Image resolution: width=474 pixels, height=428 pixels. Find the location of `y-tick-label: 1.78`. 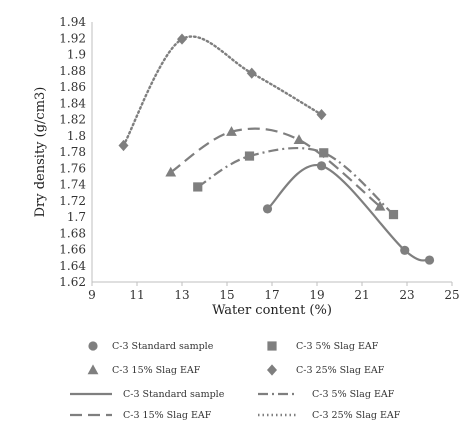

y-tick-label: 1.78 is located at coordinates (72, 152).